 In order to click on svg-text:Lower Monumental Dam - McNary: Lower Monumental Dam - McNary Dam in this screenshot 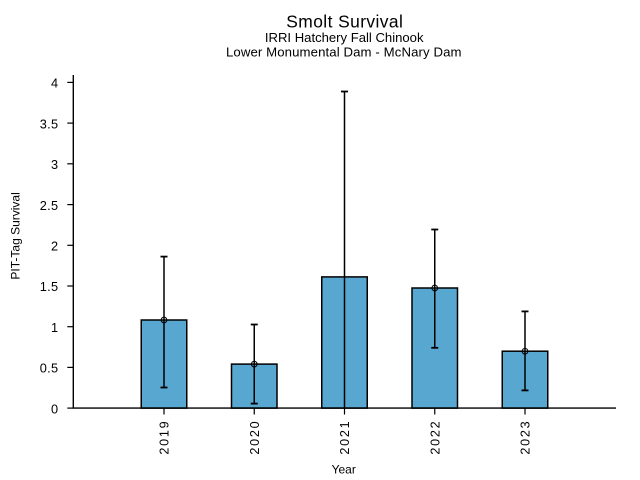, I will do `click(344, 52)`.